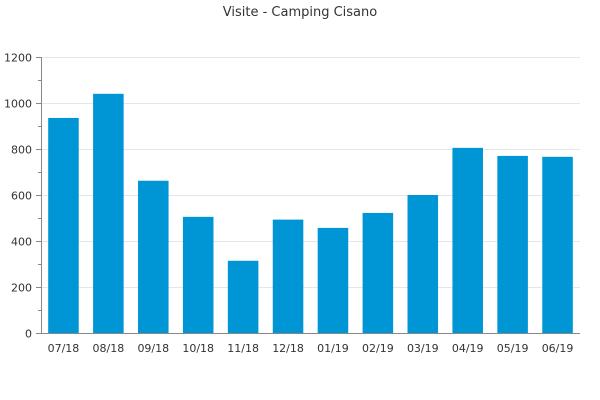 This screenshot has height=400, width=600. Describe the element at coordinates (378, 348) in the screenshot. I see `x-tick-label: 02/19` at that location.